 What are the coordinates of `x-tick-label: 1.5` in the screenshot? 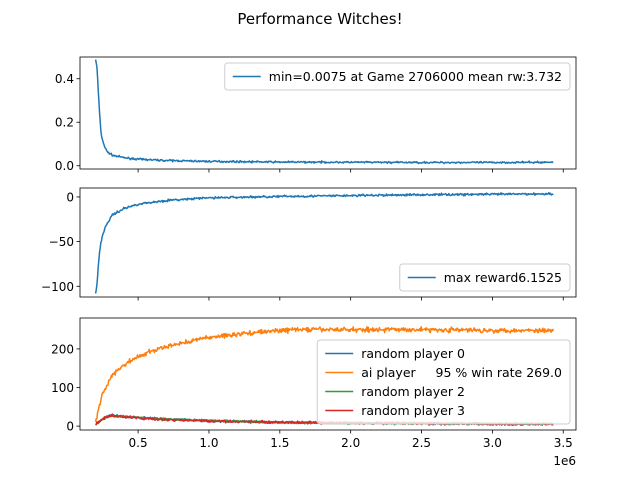 It's located at (279, 443).